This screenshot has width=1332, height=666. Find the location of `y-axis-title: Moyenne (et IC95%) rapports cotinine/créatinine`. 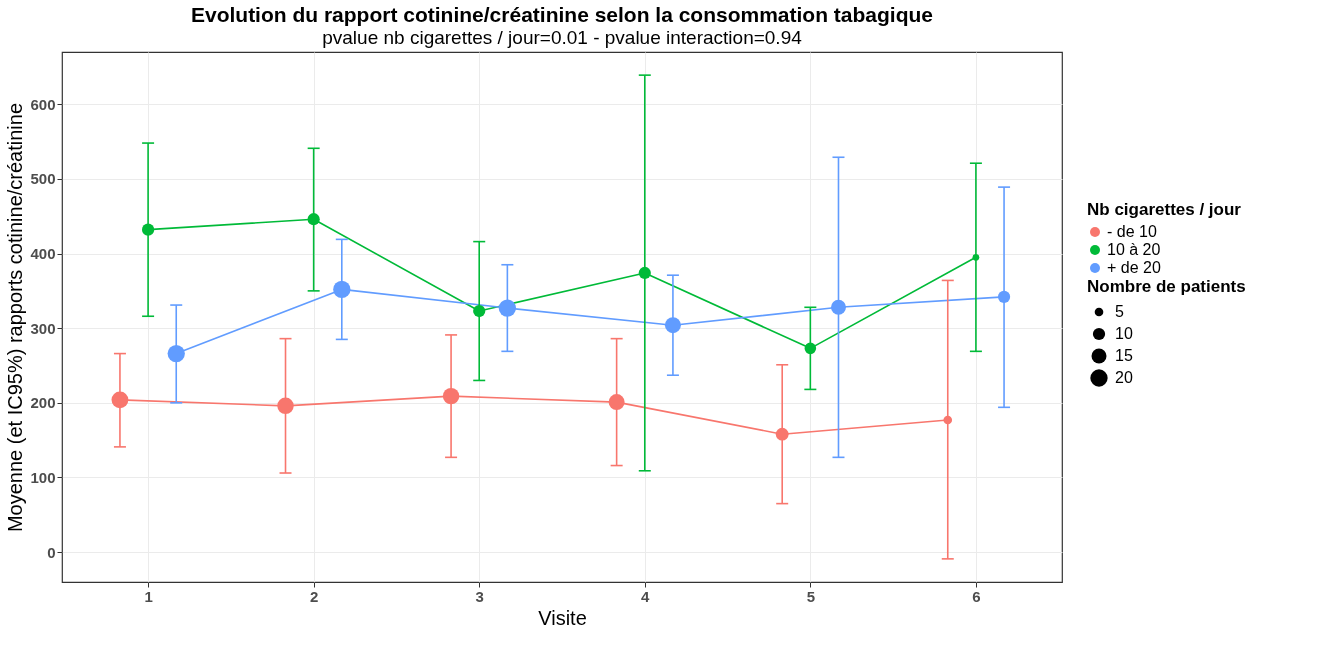

y-axis-title: Moyenne (et IC95%) rapports cotinine/créatinine is located at coordinates (15, 317).